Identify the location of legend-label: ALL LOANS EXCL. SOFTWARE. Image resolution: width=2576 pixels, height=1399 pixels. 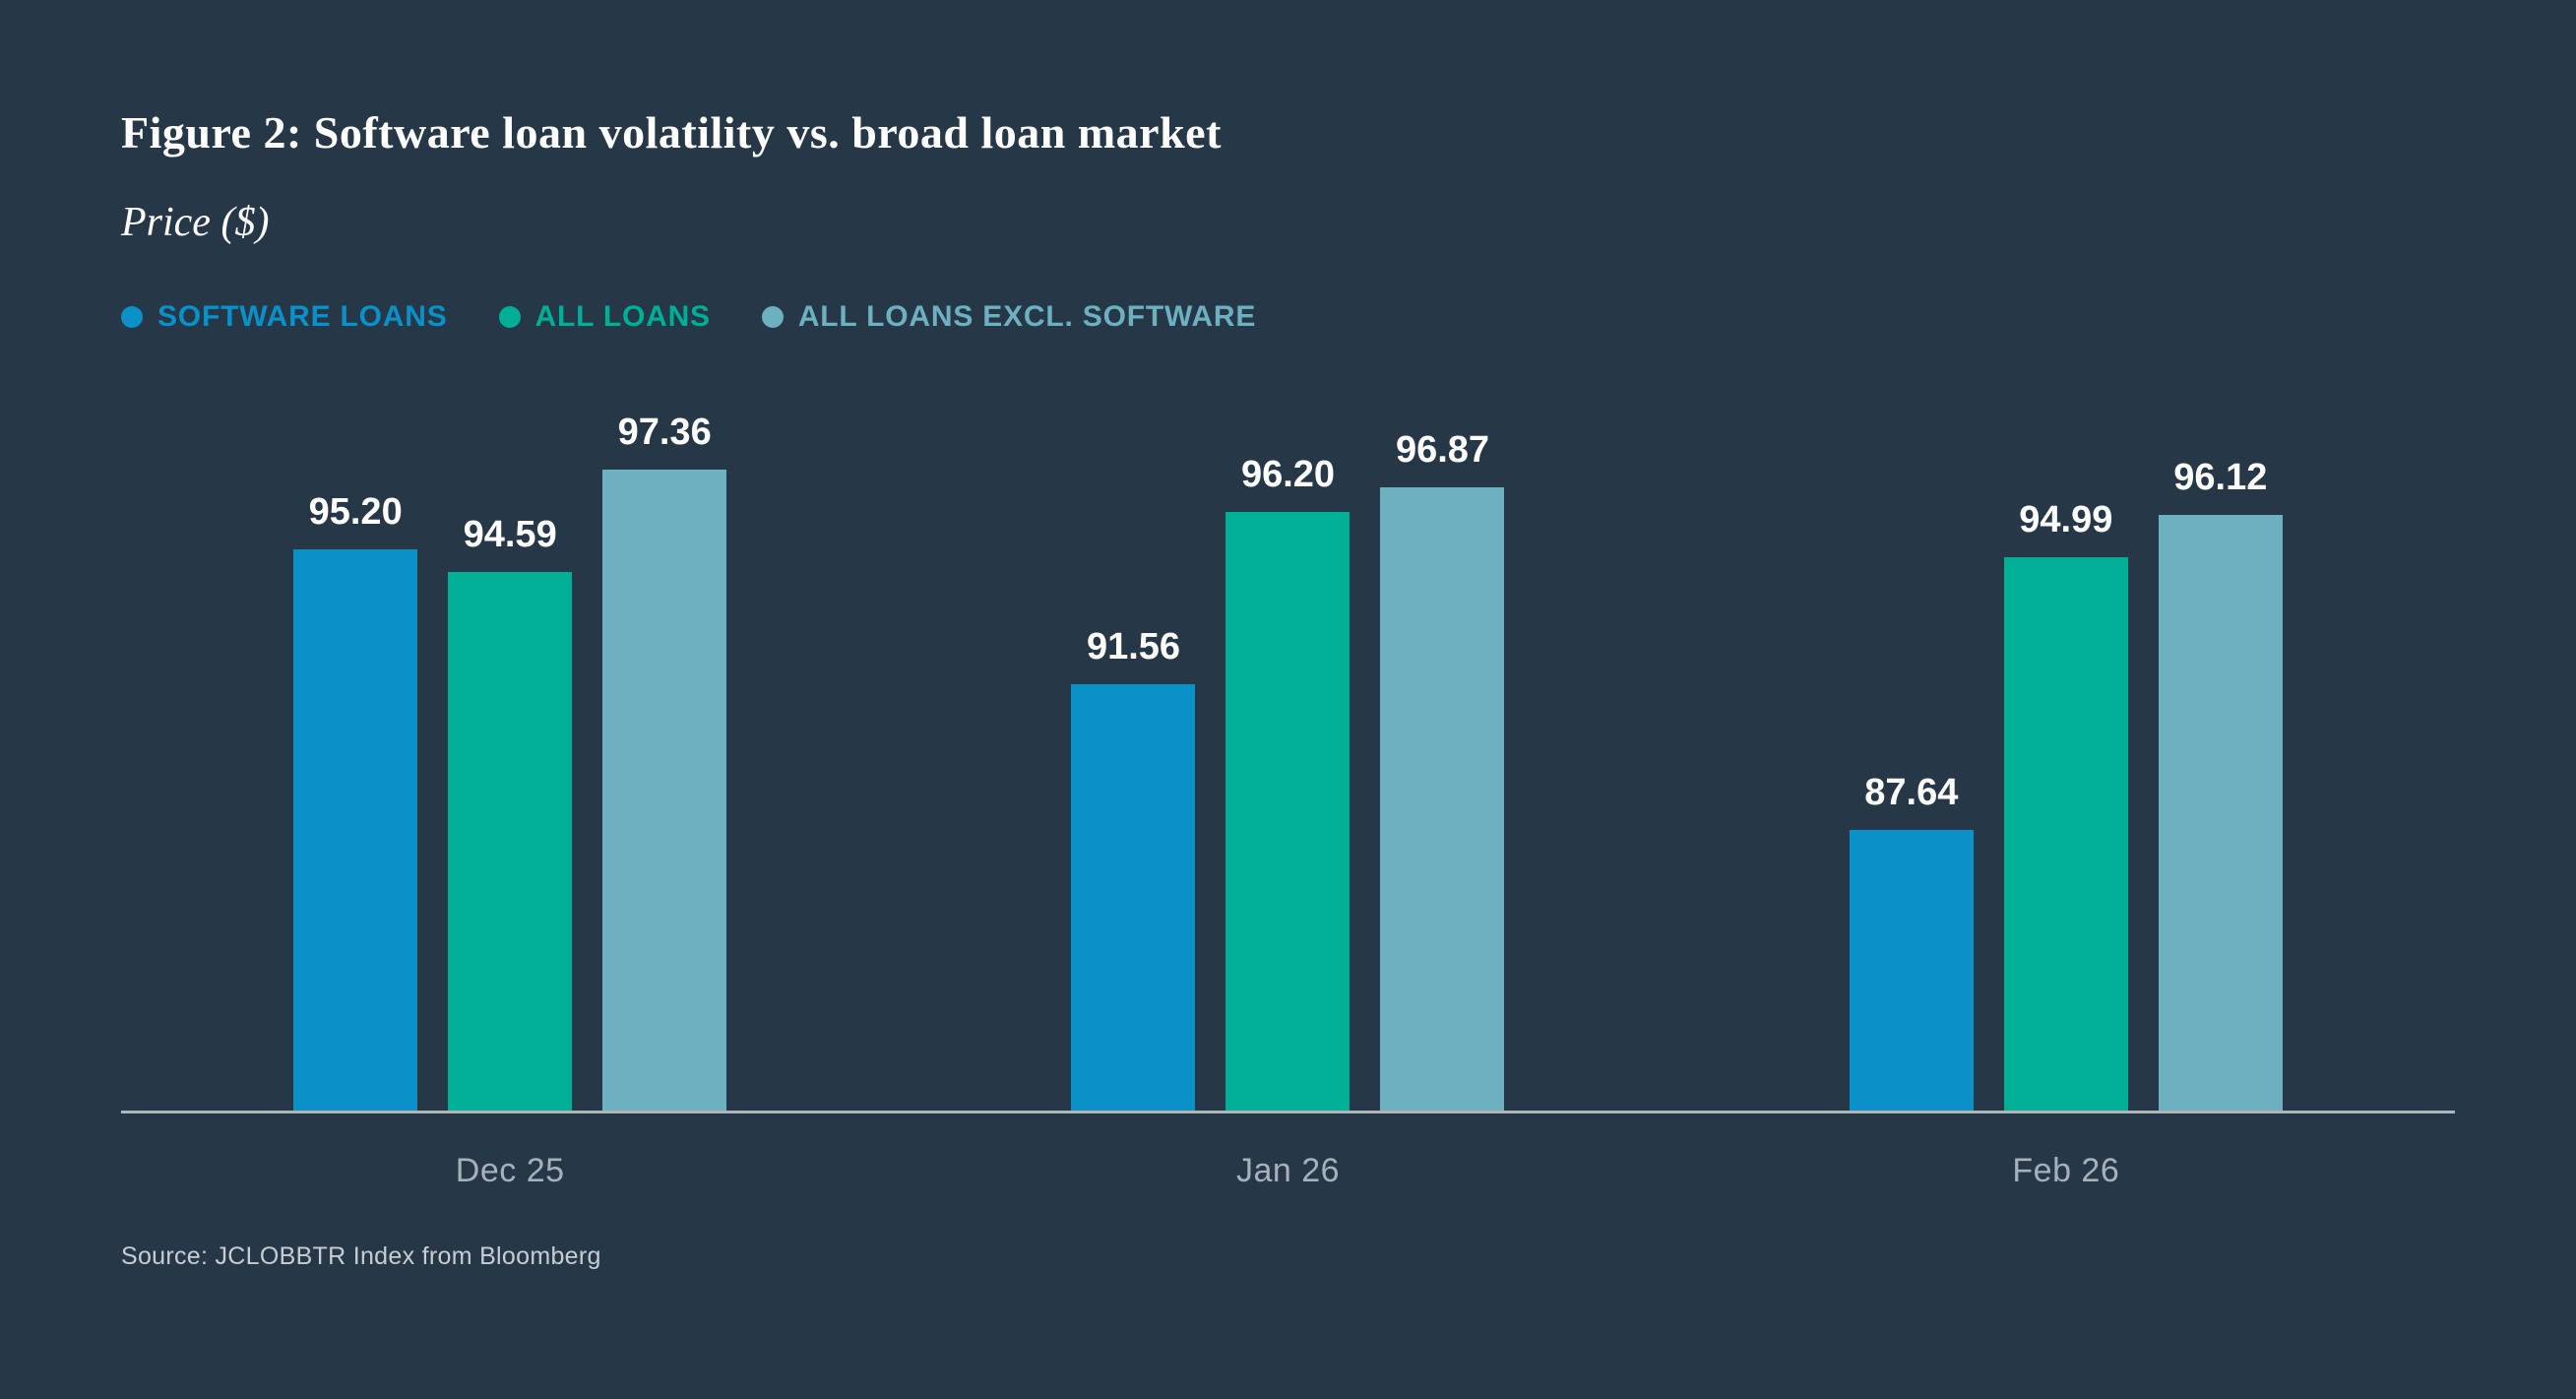
(1027, 316).